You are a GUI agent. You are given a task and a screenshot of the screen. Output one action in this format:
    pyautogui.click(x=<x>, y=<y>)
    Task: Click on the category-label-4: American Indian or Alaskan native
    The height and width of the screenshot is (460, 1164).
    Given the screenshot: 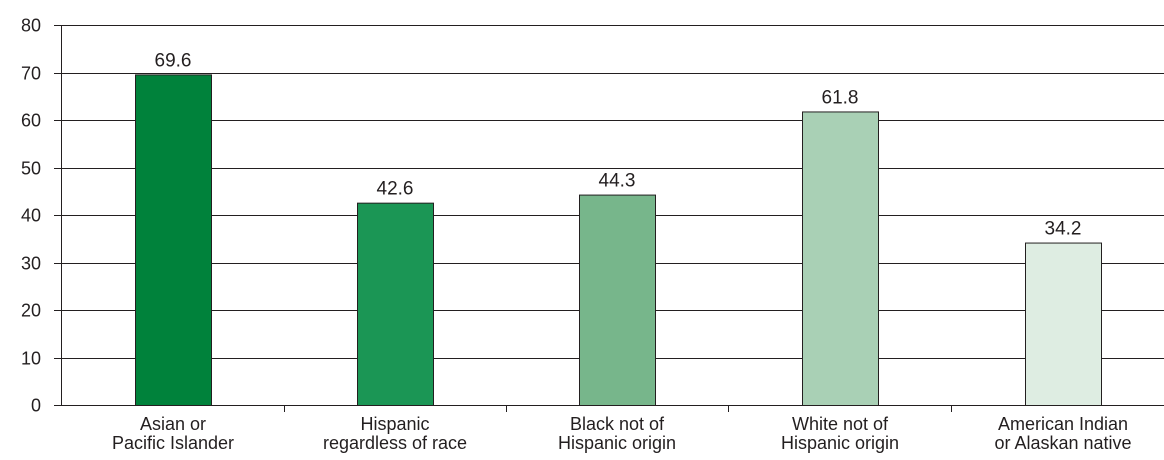 What is the action you would take?
    pyautogui.click(x=1062, y=433)
    